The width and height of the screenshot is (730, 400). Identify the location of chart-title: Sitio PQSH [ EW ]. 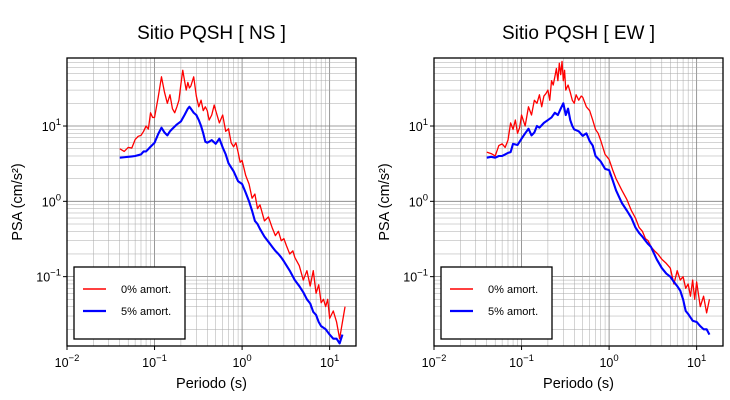
(578, 33).